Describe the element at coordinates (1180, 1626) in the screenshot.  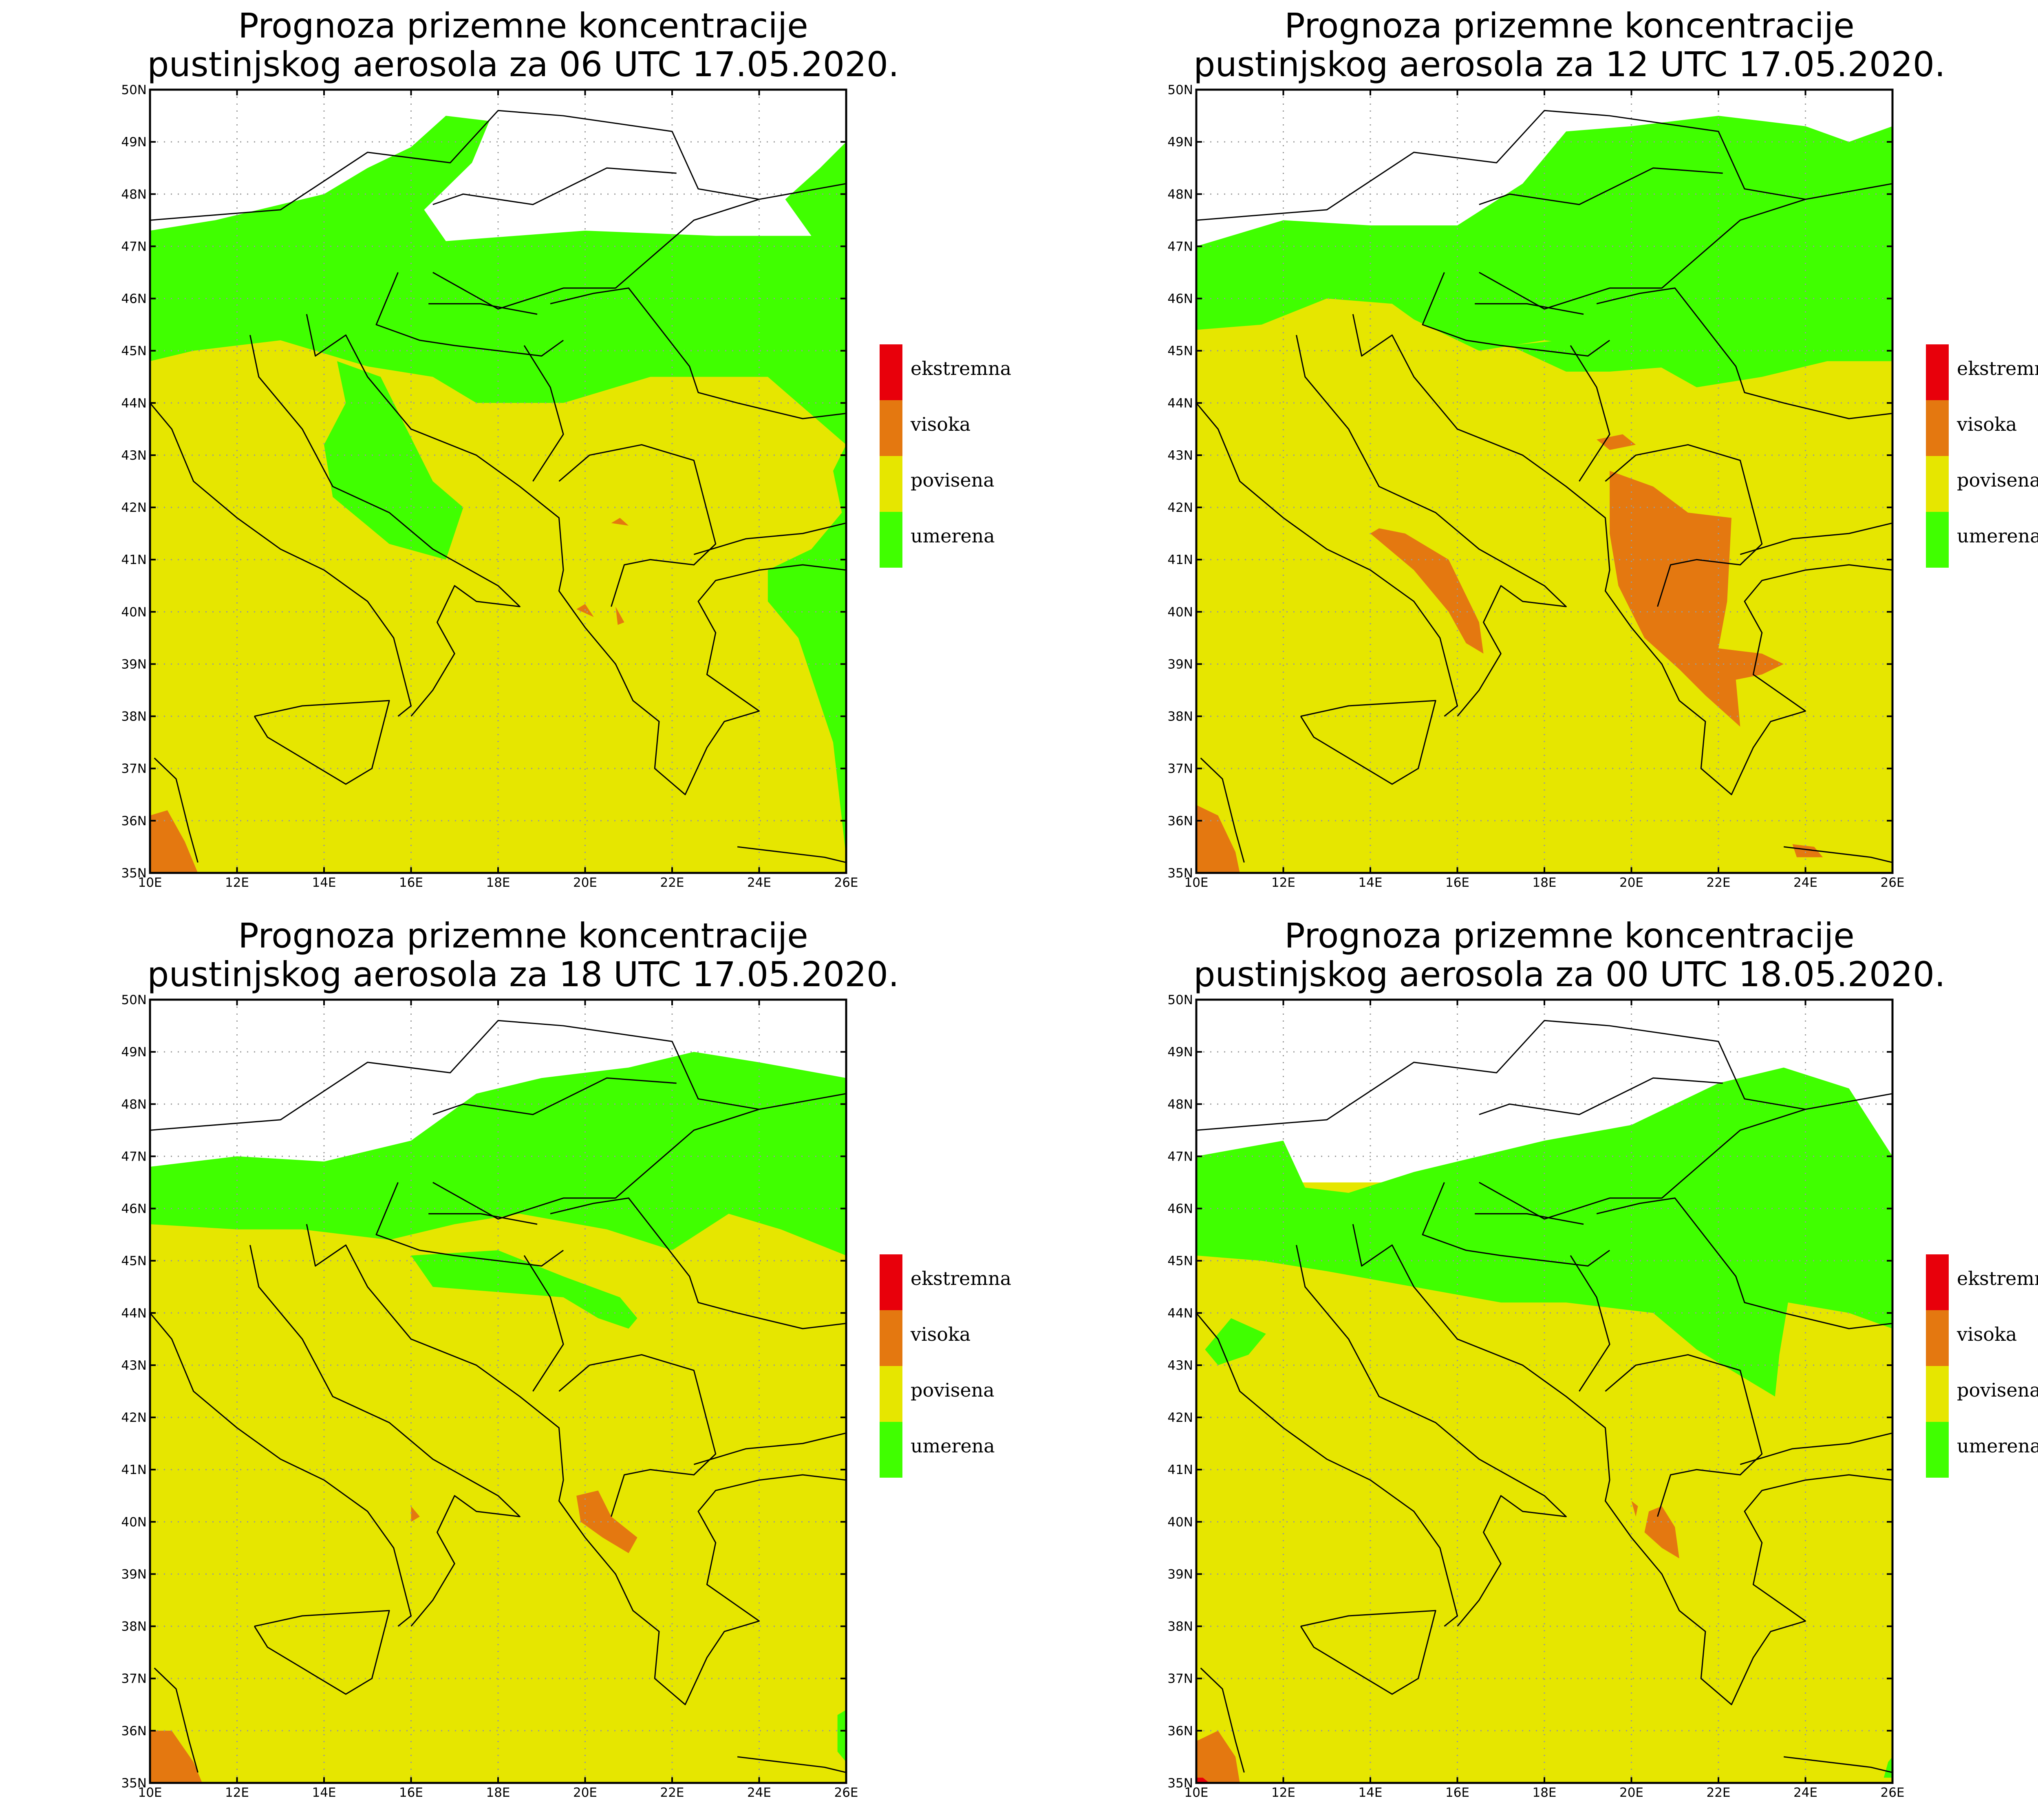
I see `lat-tick-label: 38N` at that location.